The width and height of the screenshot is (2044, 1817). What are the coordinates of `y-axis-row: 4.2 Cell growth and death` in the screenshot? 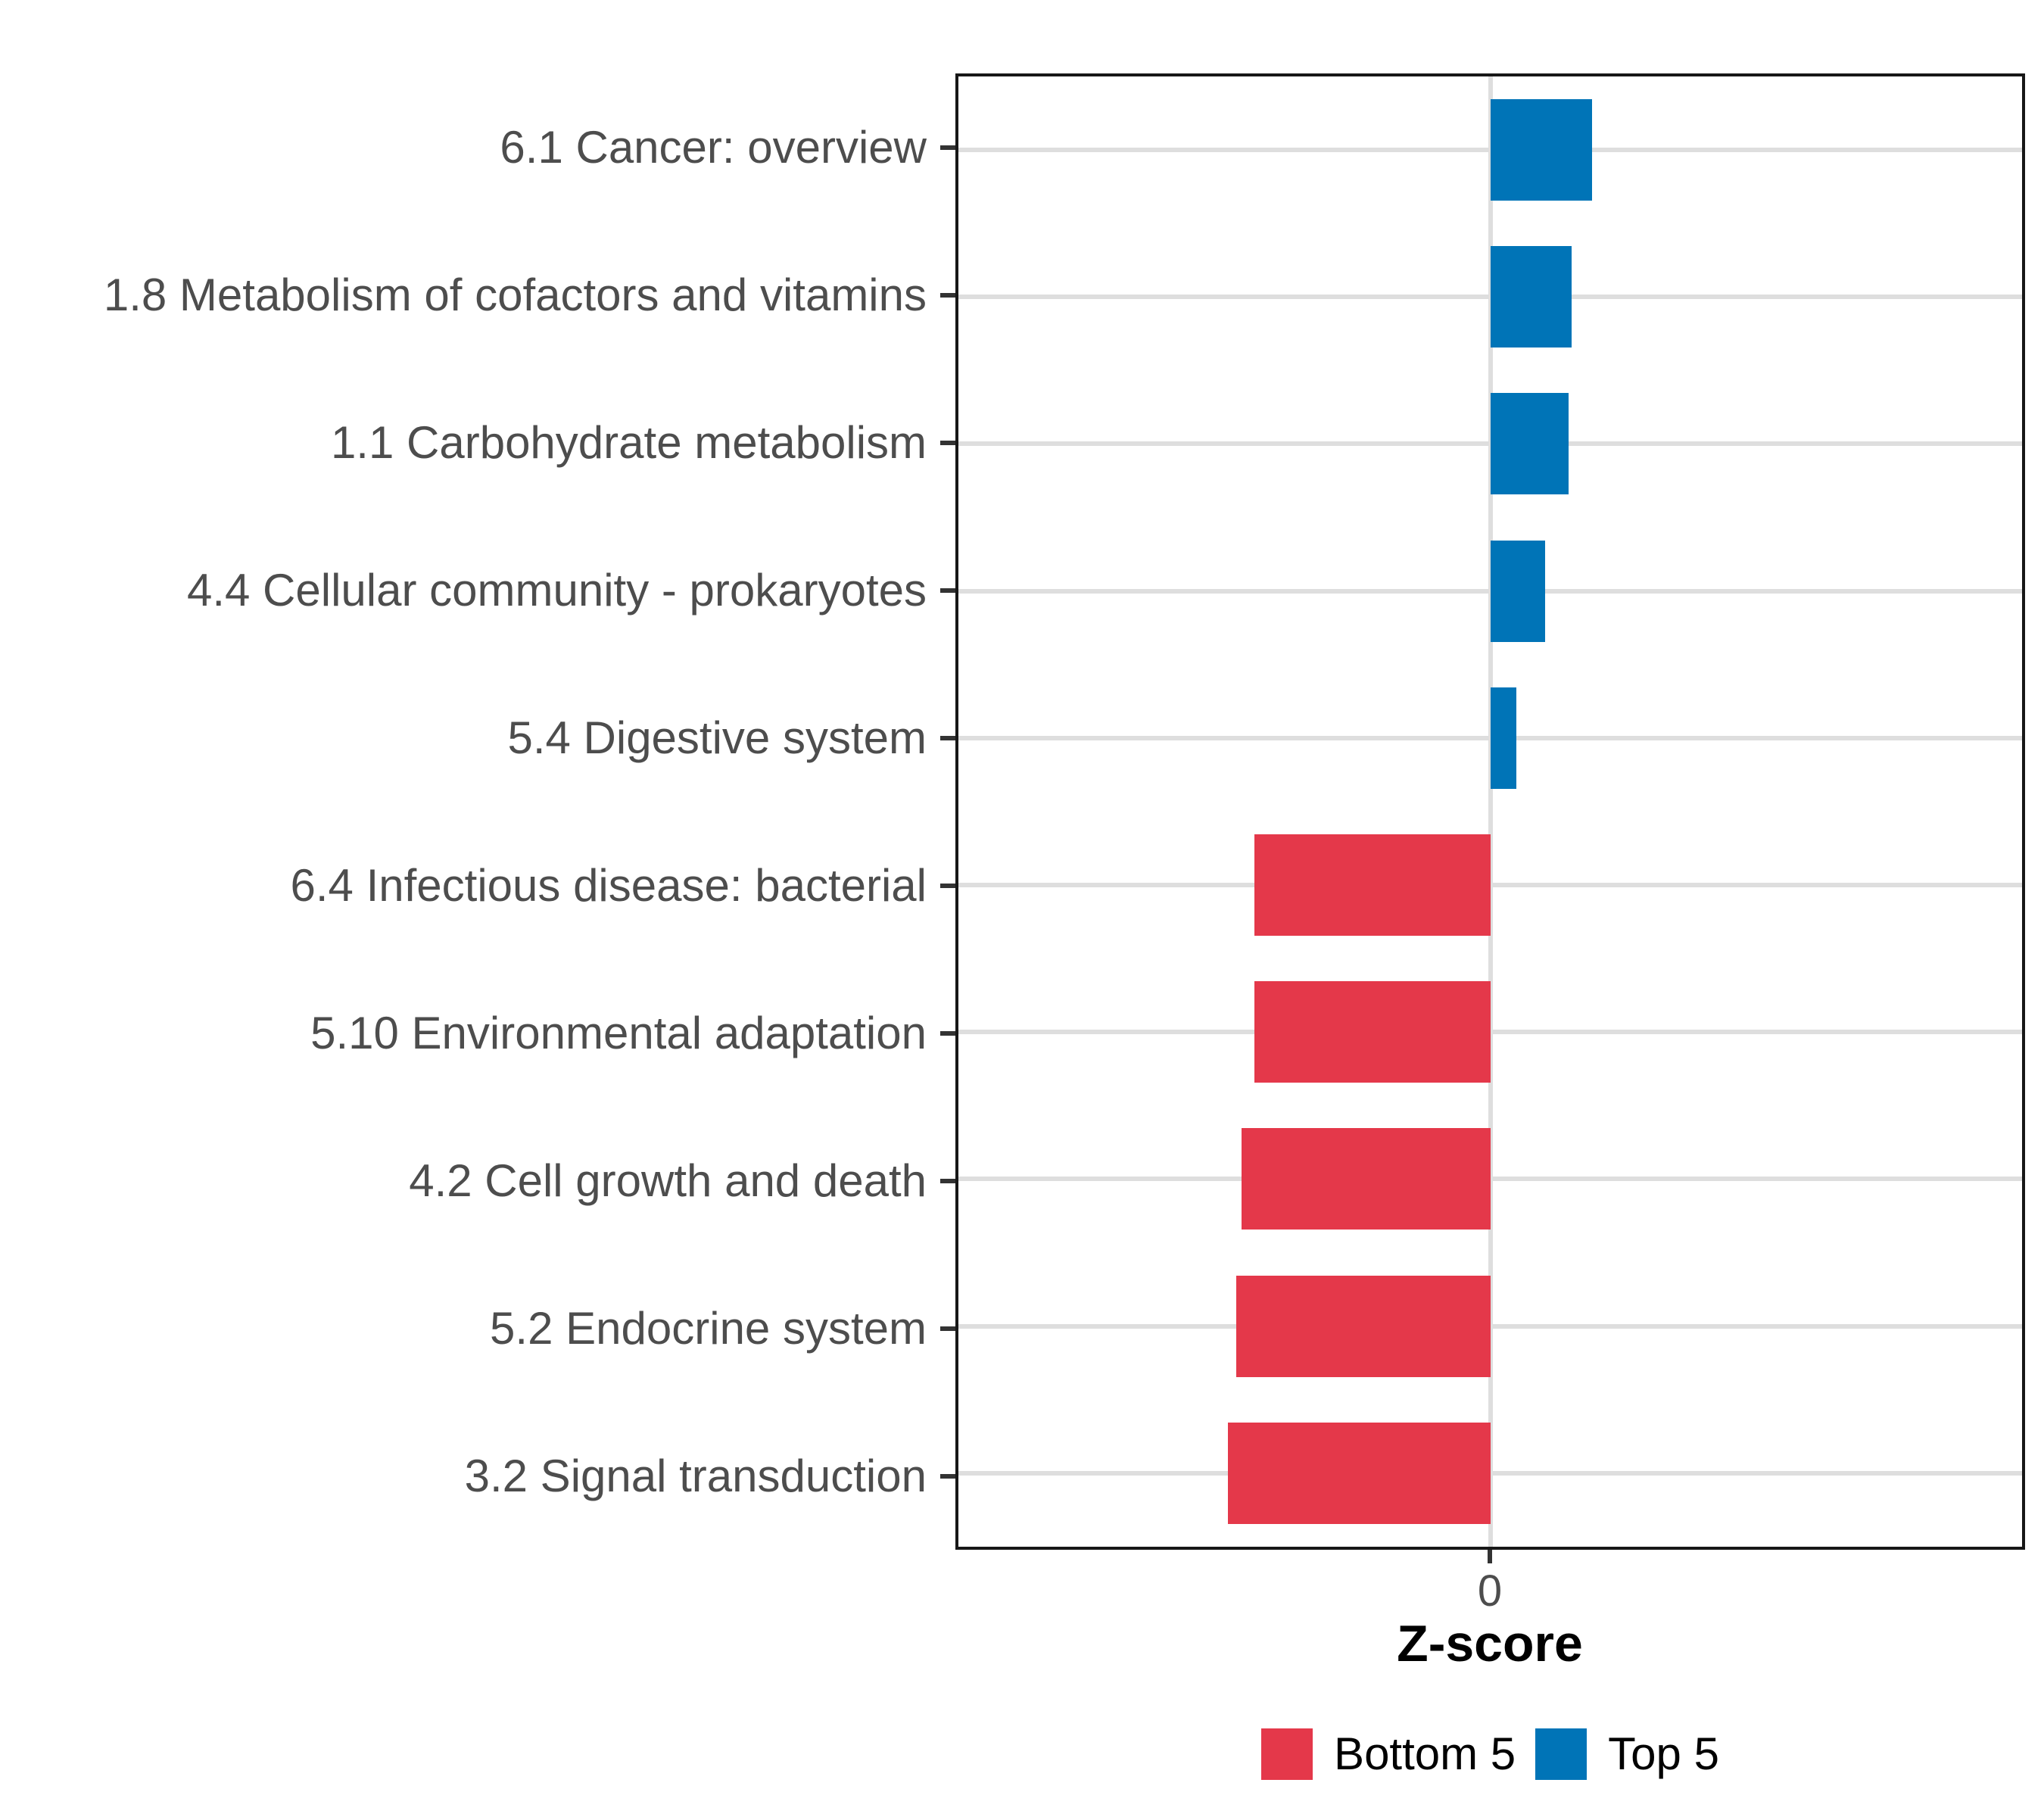 It's located at (478, 1180).